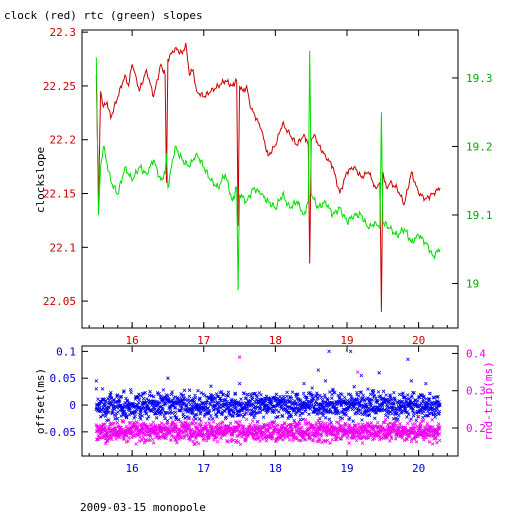 This screenshot has height=512, width=512. Describe the element at coordinates (63, 247) in the screenshot. I see `y-tick-label: 22.1` at that location.